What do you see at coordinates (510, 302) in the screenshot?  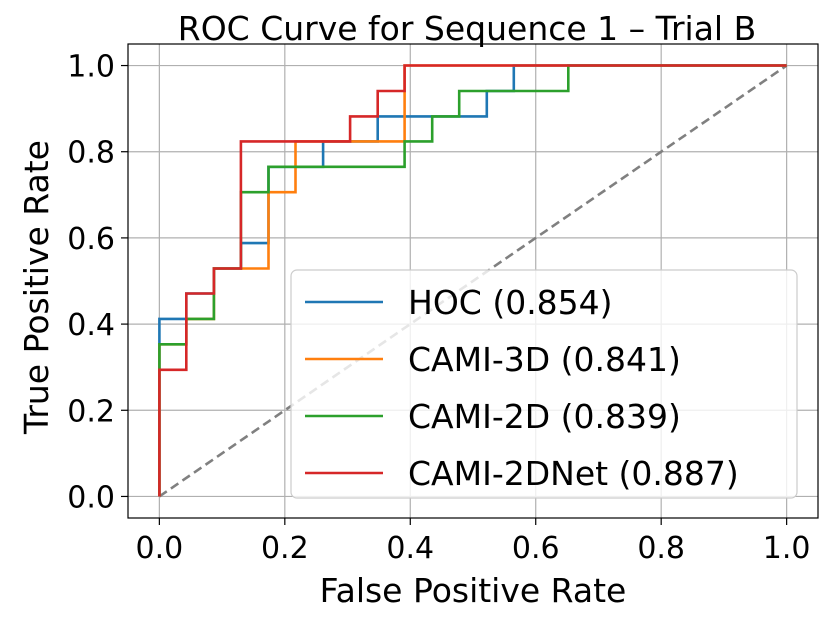 I see `legend-label-0: HOC (0.854)` at bounding box center [510, 302].